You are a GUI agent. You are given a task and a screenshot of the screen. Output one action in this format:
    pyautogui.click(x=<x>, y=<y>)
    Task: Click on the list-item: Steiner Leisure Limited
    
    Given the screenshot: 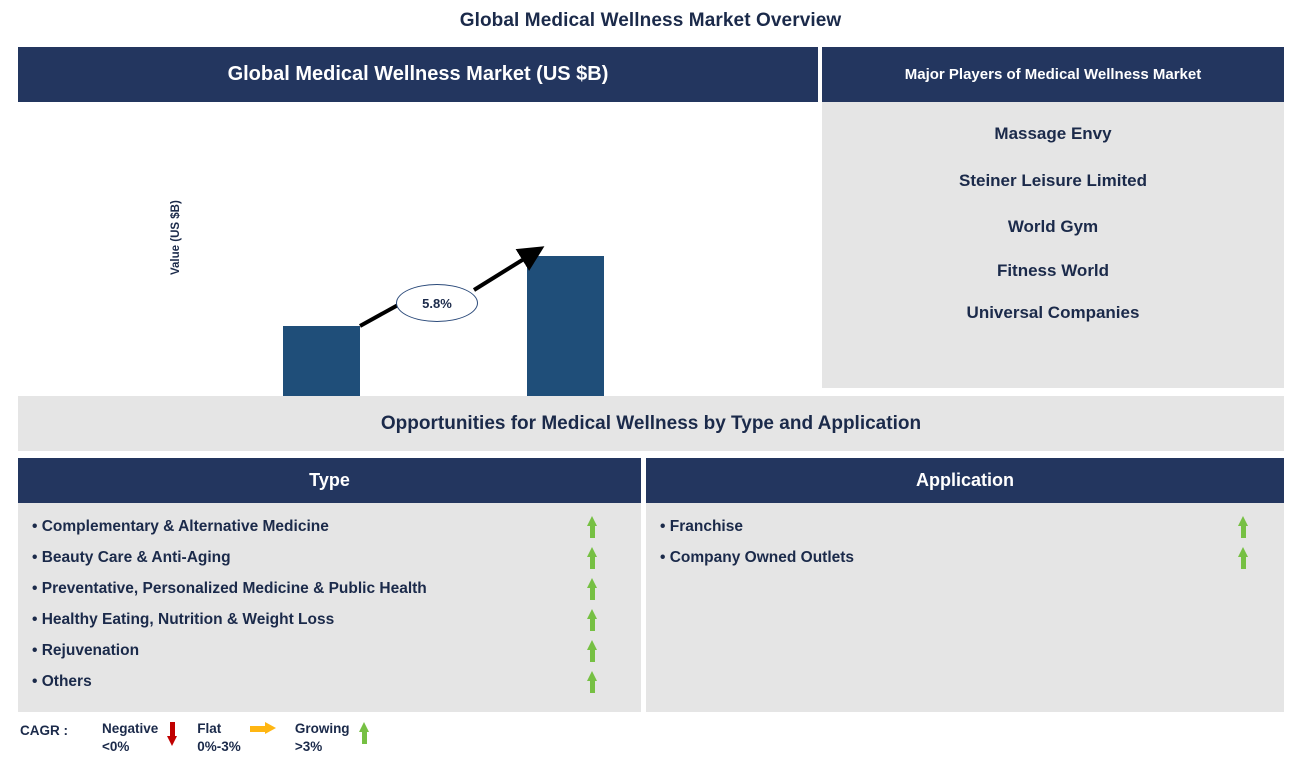 What is the action you would take?
    pyautogui.click(x=1053, y=180)
    